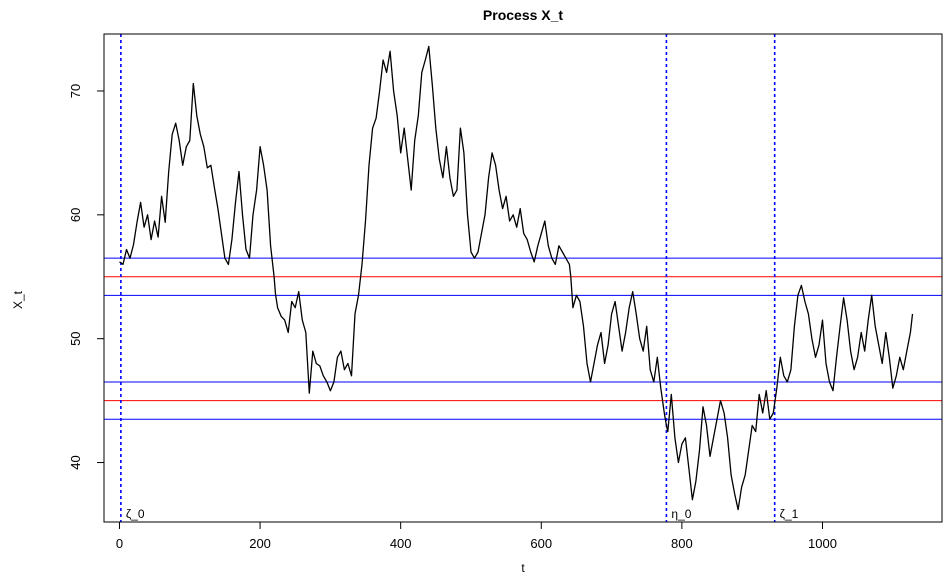  I want to click on x-tick-label-2: 400, so click(401, 543).